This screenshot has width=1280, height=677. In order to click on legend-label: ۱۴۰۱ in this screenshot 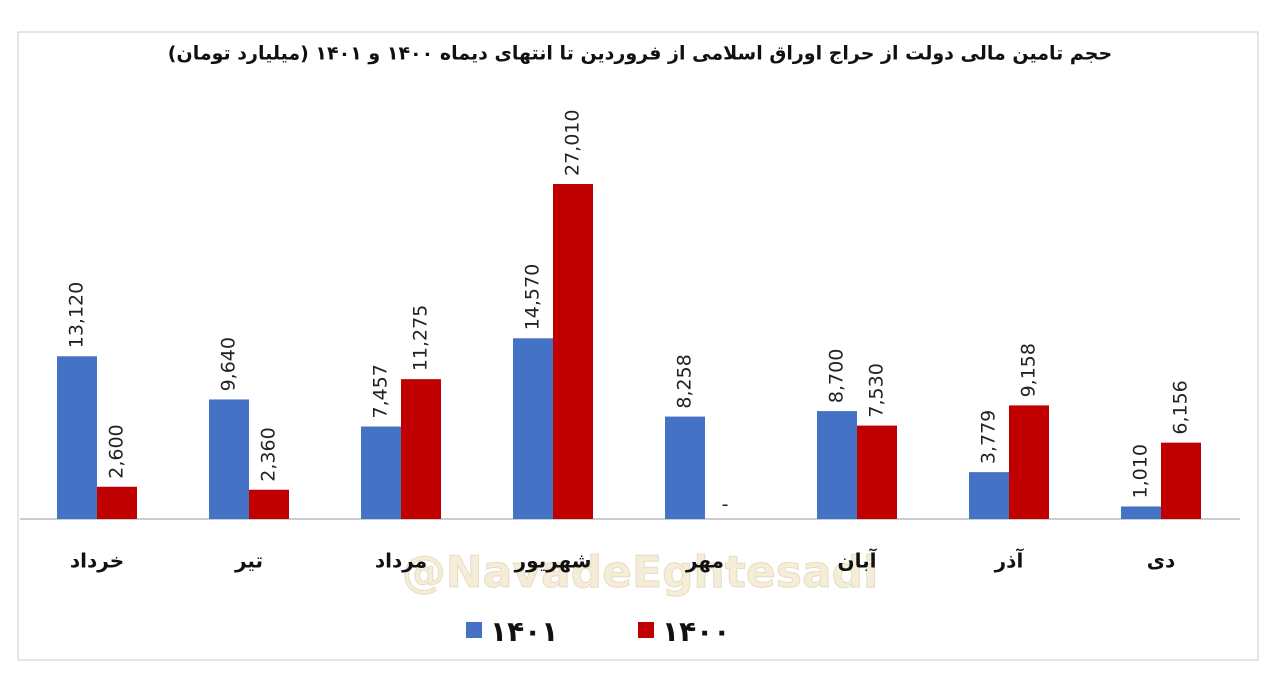, I will do `click(524, 631)`.